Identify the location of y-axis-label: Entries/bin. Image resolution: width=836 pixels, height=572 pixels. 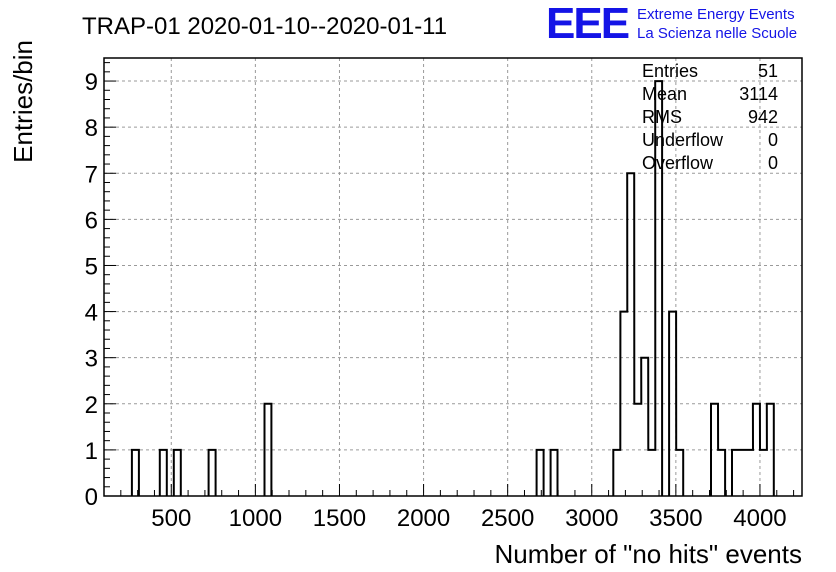
(23, 101).